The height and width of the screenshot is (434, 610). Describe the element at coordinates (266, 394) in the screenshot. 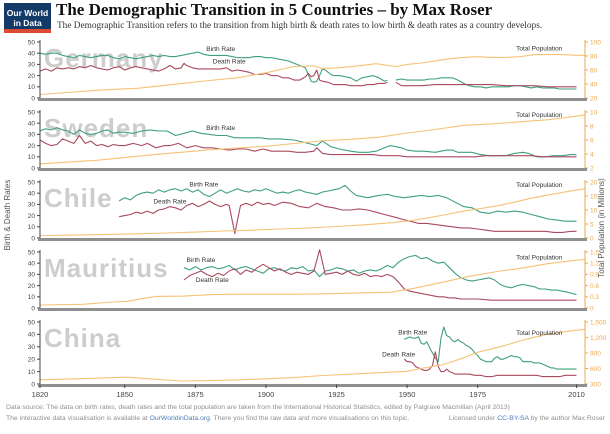

I see `x-tick-label: 1900` at that location.